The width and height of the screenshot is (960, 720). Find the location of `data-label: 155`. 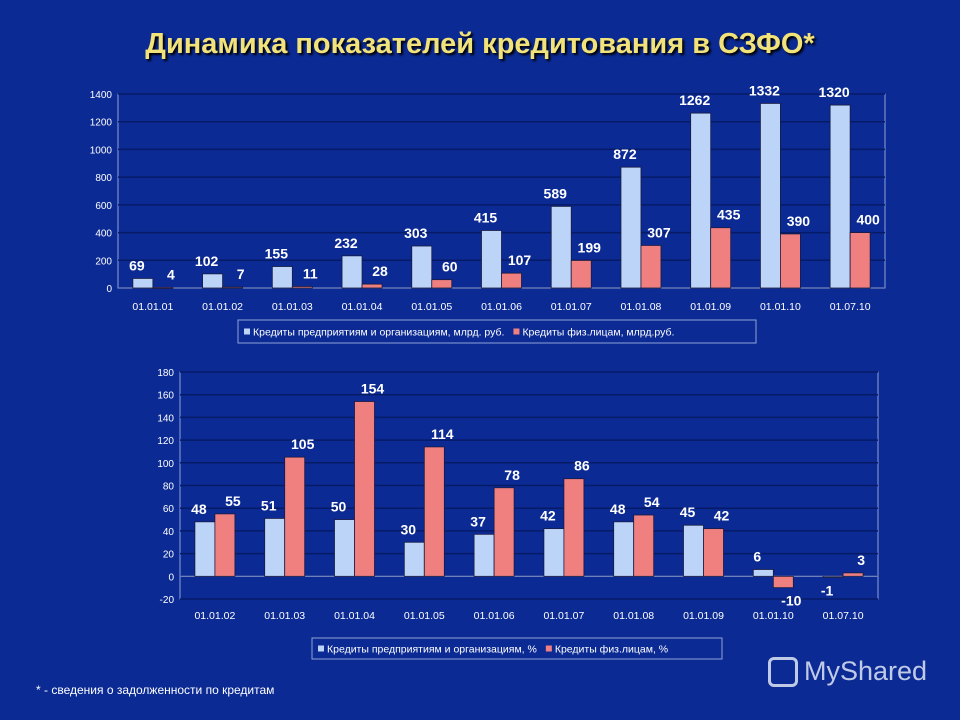

data-label: 155 is located at coordinates (277, 254).